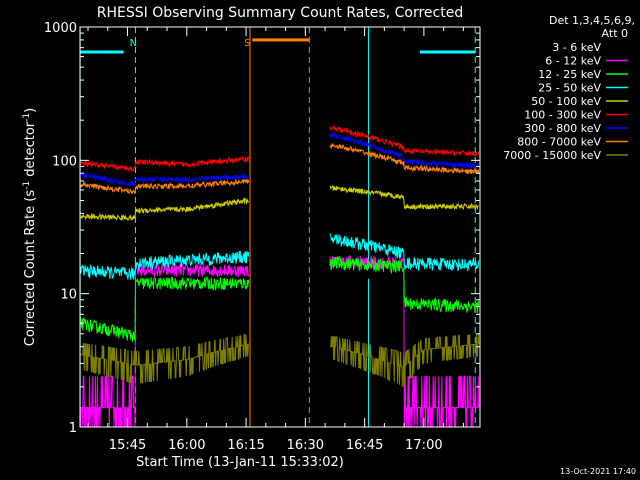  Describe the element at coordinates (592, 20) in the screenshot. I see `legend-header-detectors: Det 1,3,4,5,6,9,` at that location.